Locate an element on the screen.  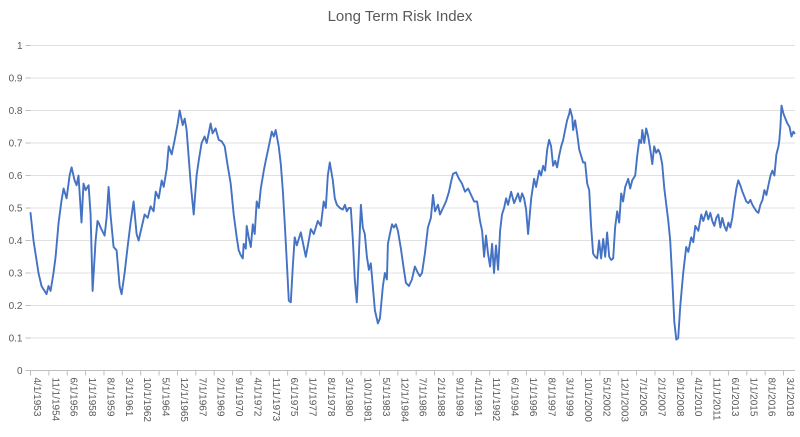
x-axis-label: 7/1/1967 is located at coordinates (201, 397).